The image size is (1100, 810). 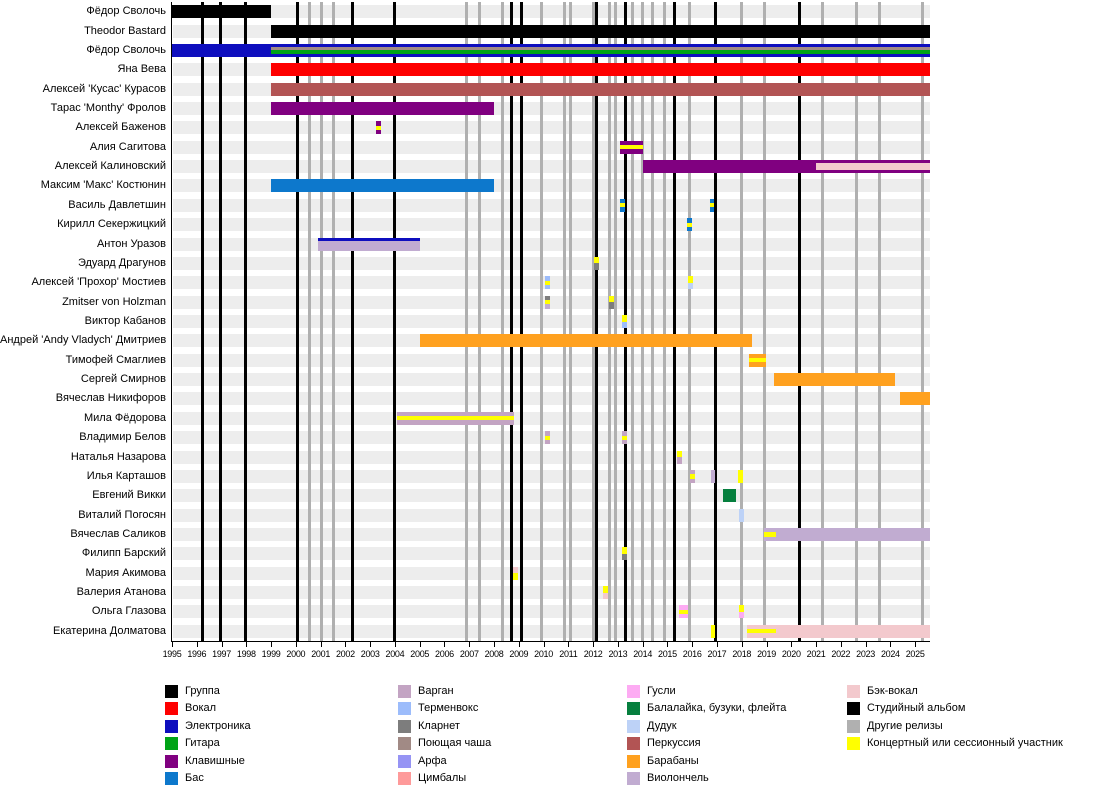 What do you see at coordinates (131, 243) in the screenshot?
I see `row-label: Антон Уразов` at bounding box center [131, 243].